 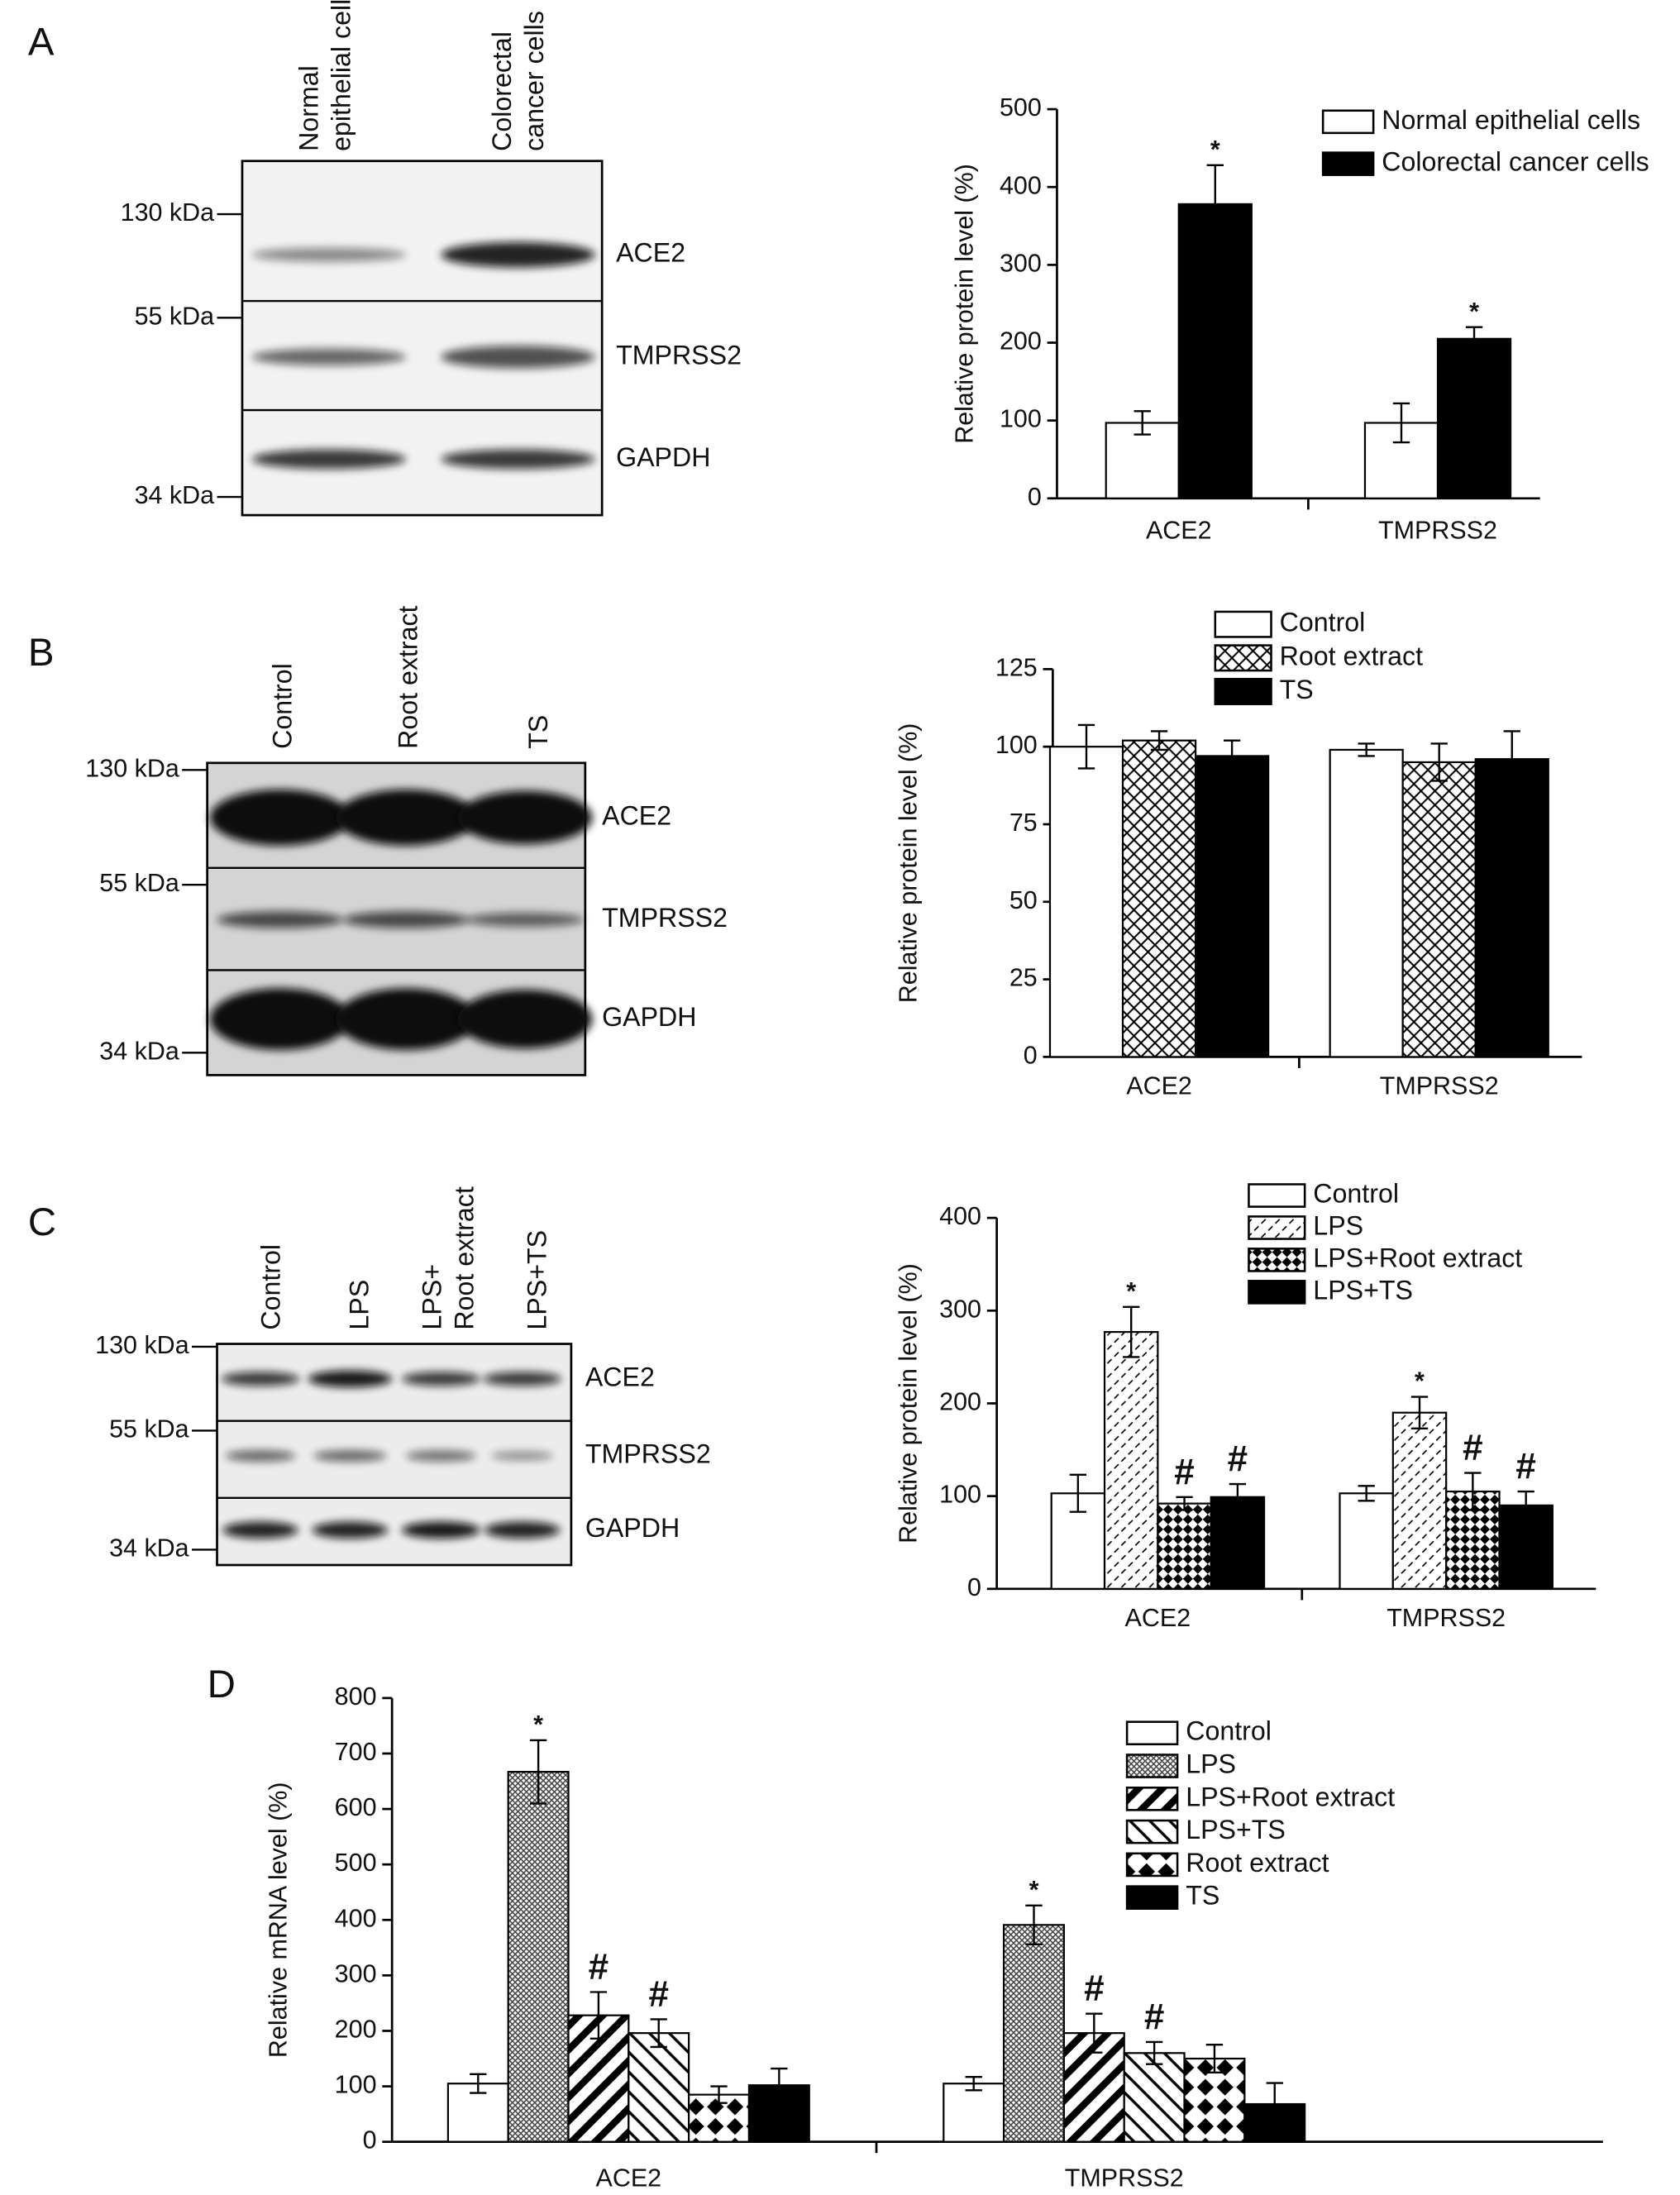 I want to click on y-tick-label: 75, so click(x=1023, y=823).